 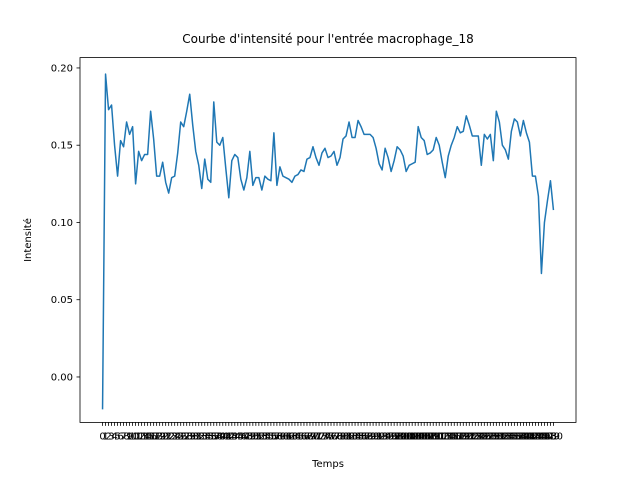 I want to click on x-tick-label: 0, so click(x=102, y=436).